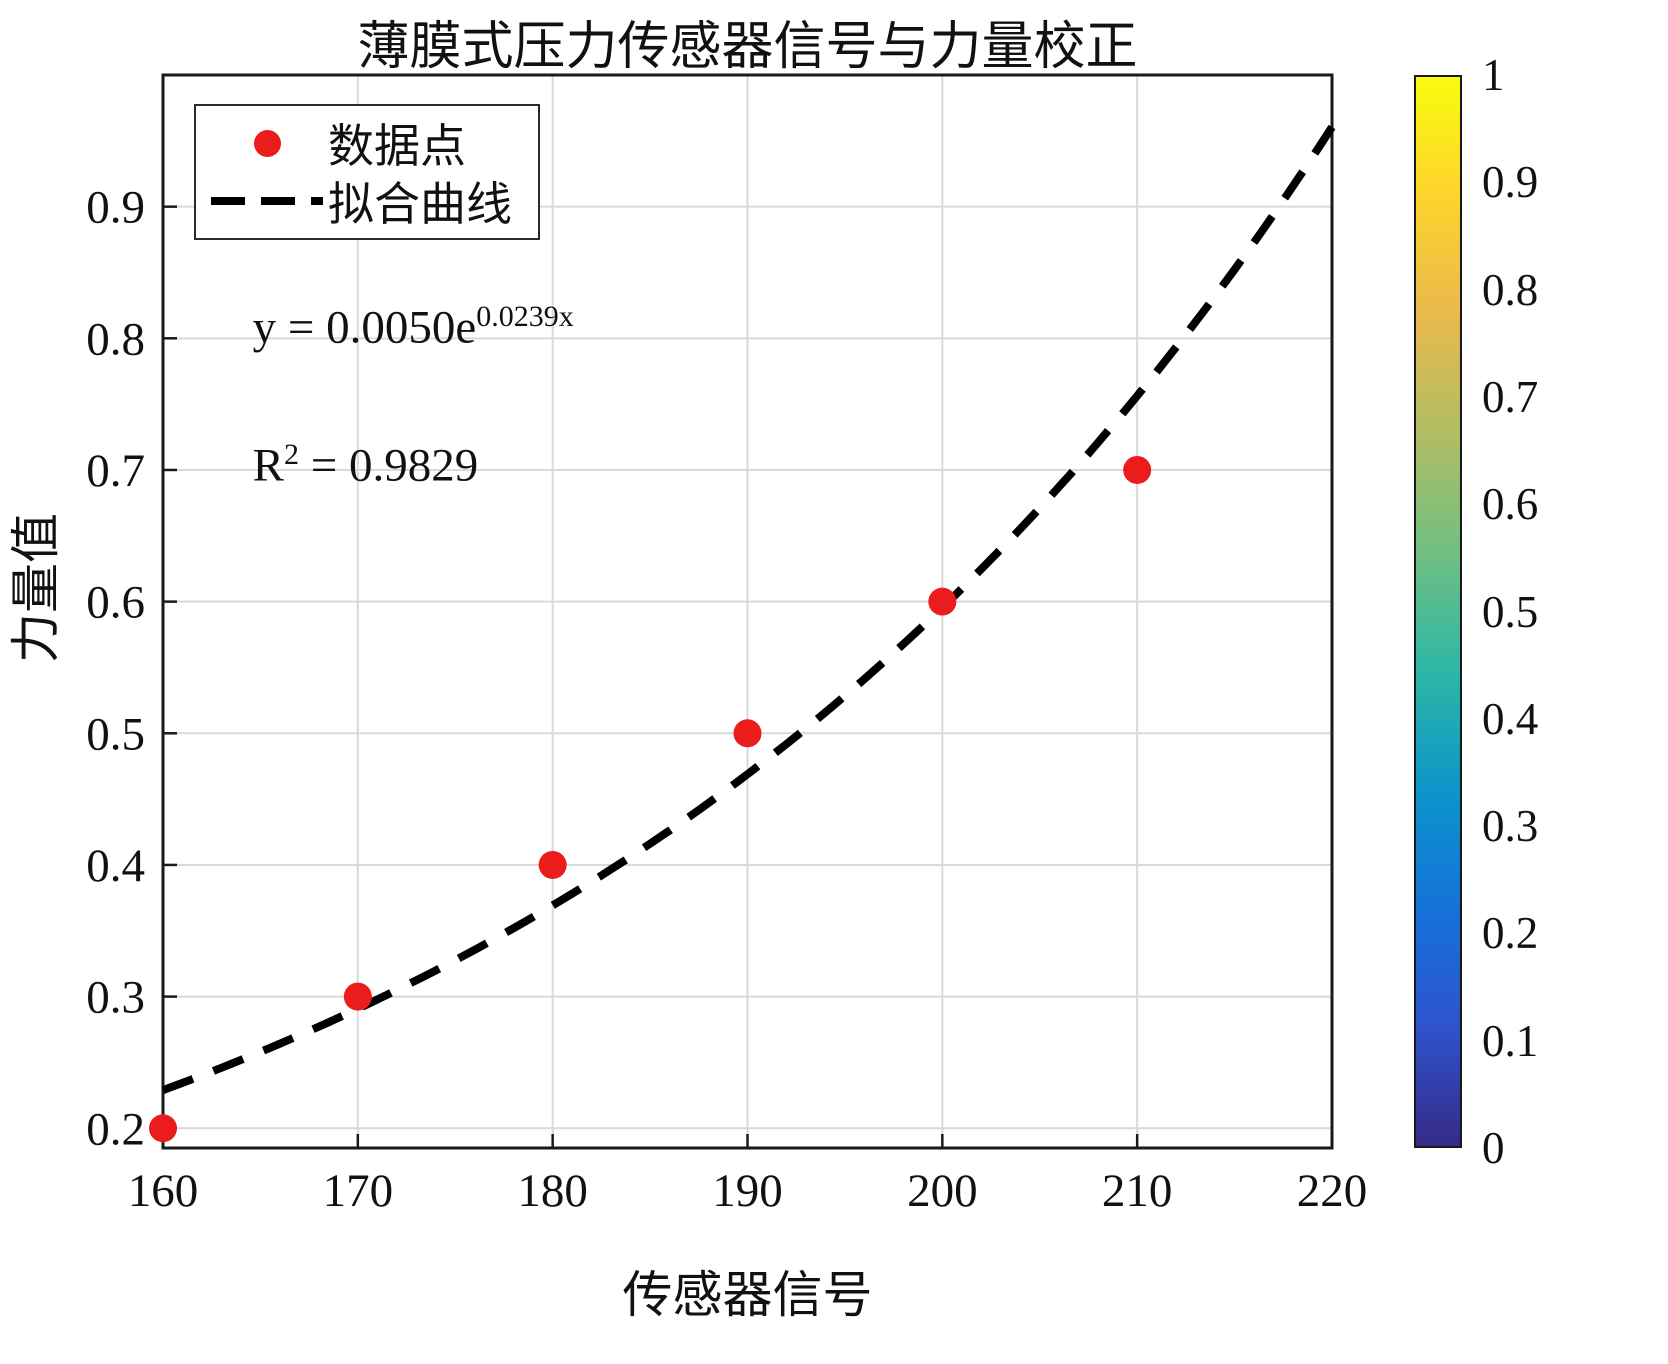  I want to click on colorbar-tick-label: 0.2, so click(1510, 933).